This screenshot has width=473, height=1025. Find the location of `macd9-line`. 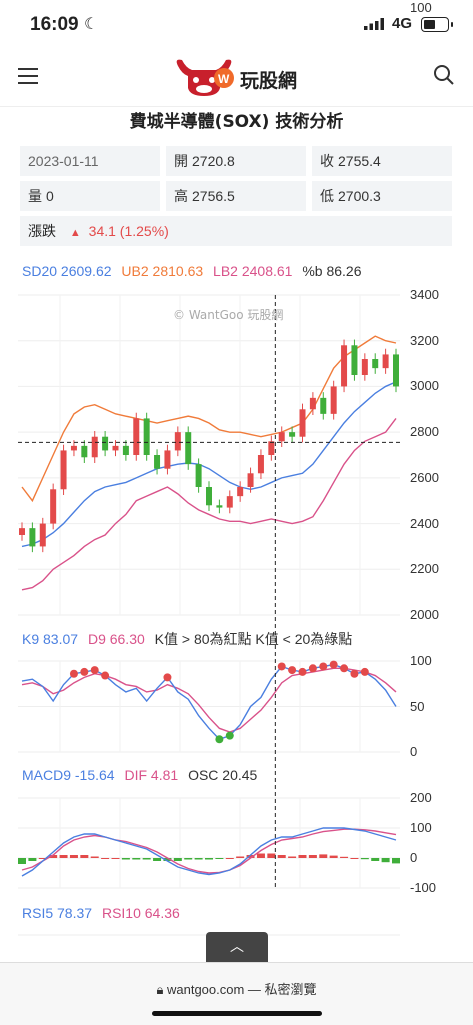

macd9-line is located at coordinates (209, 852).